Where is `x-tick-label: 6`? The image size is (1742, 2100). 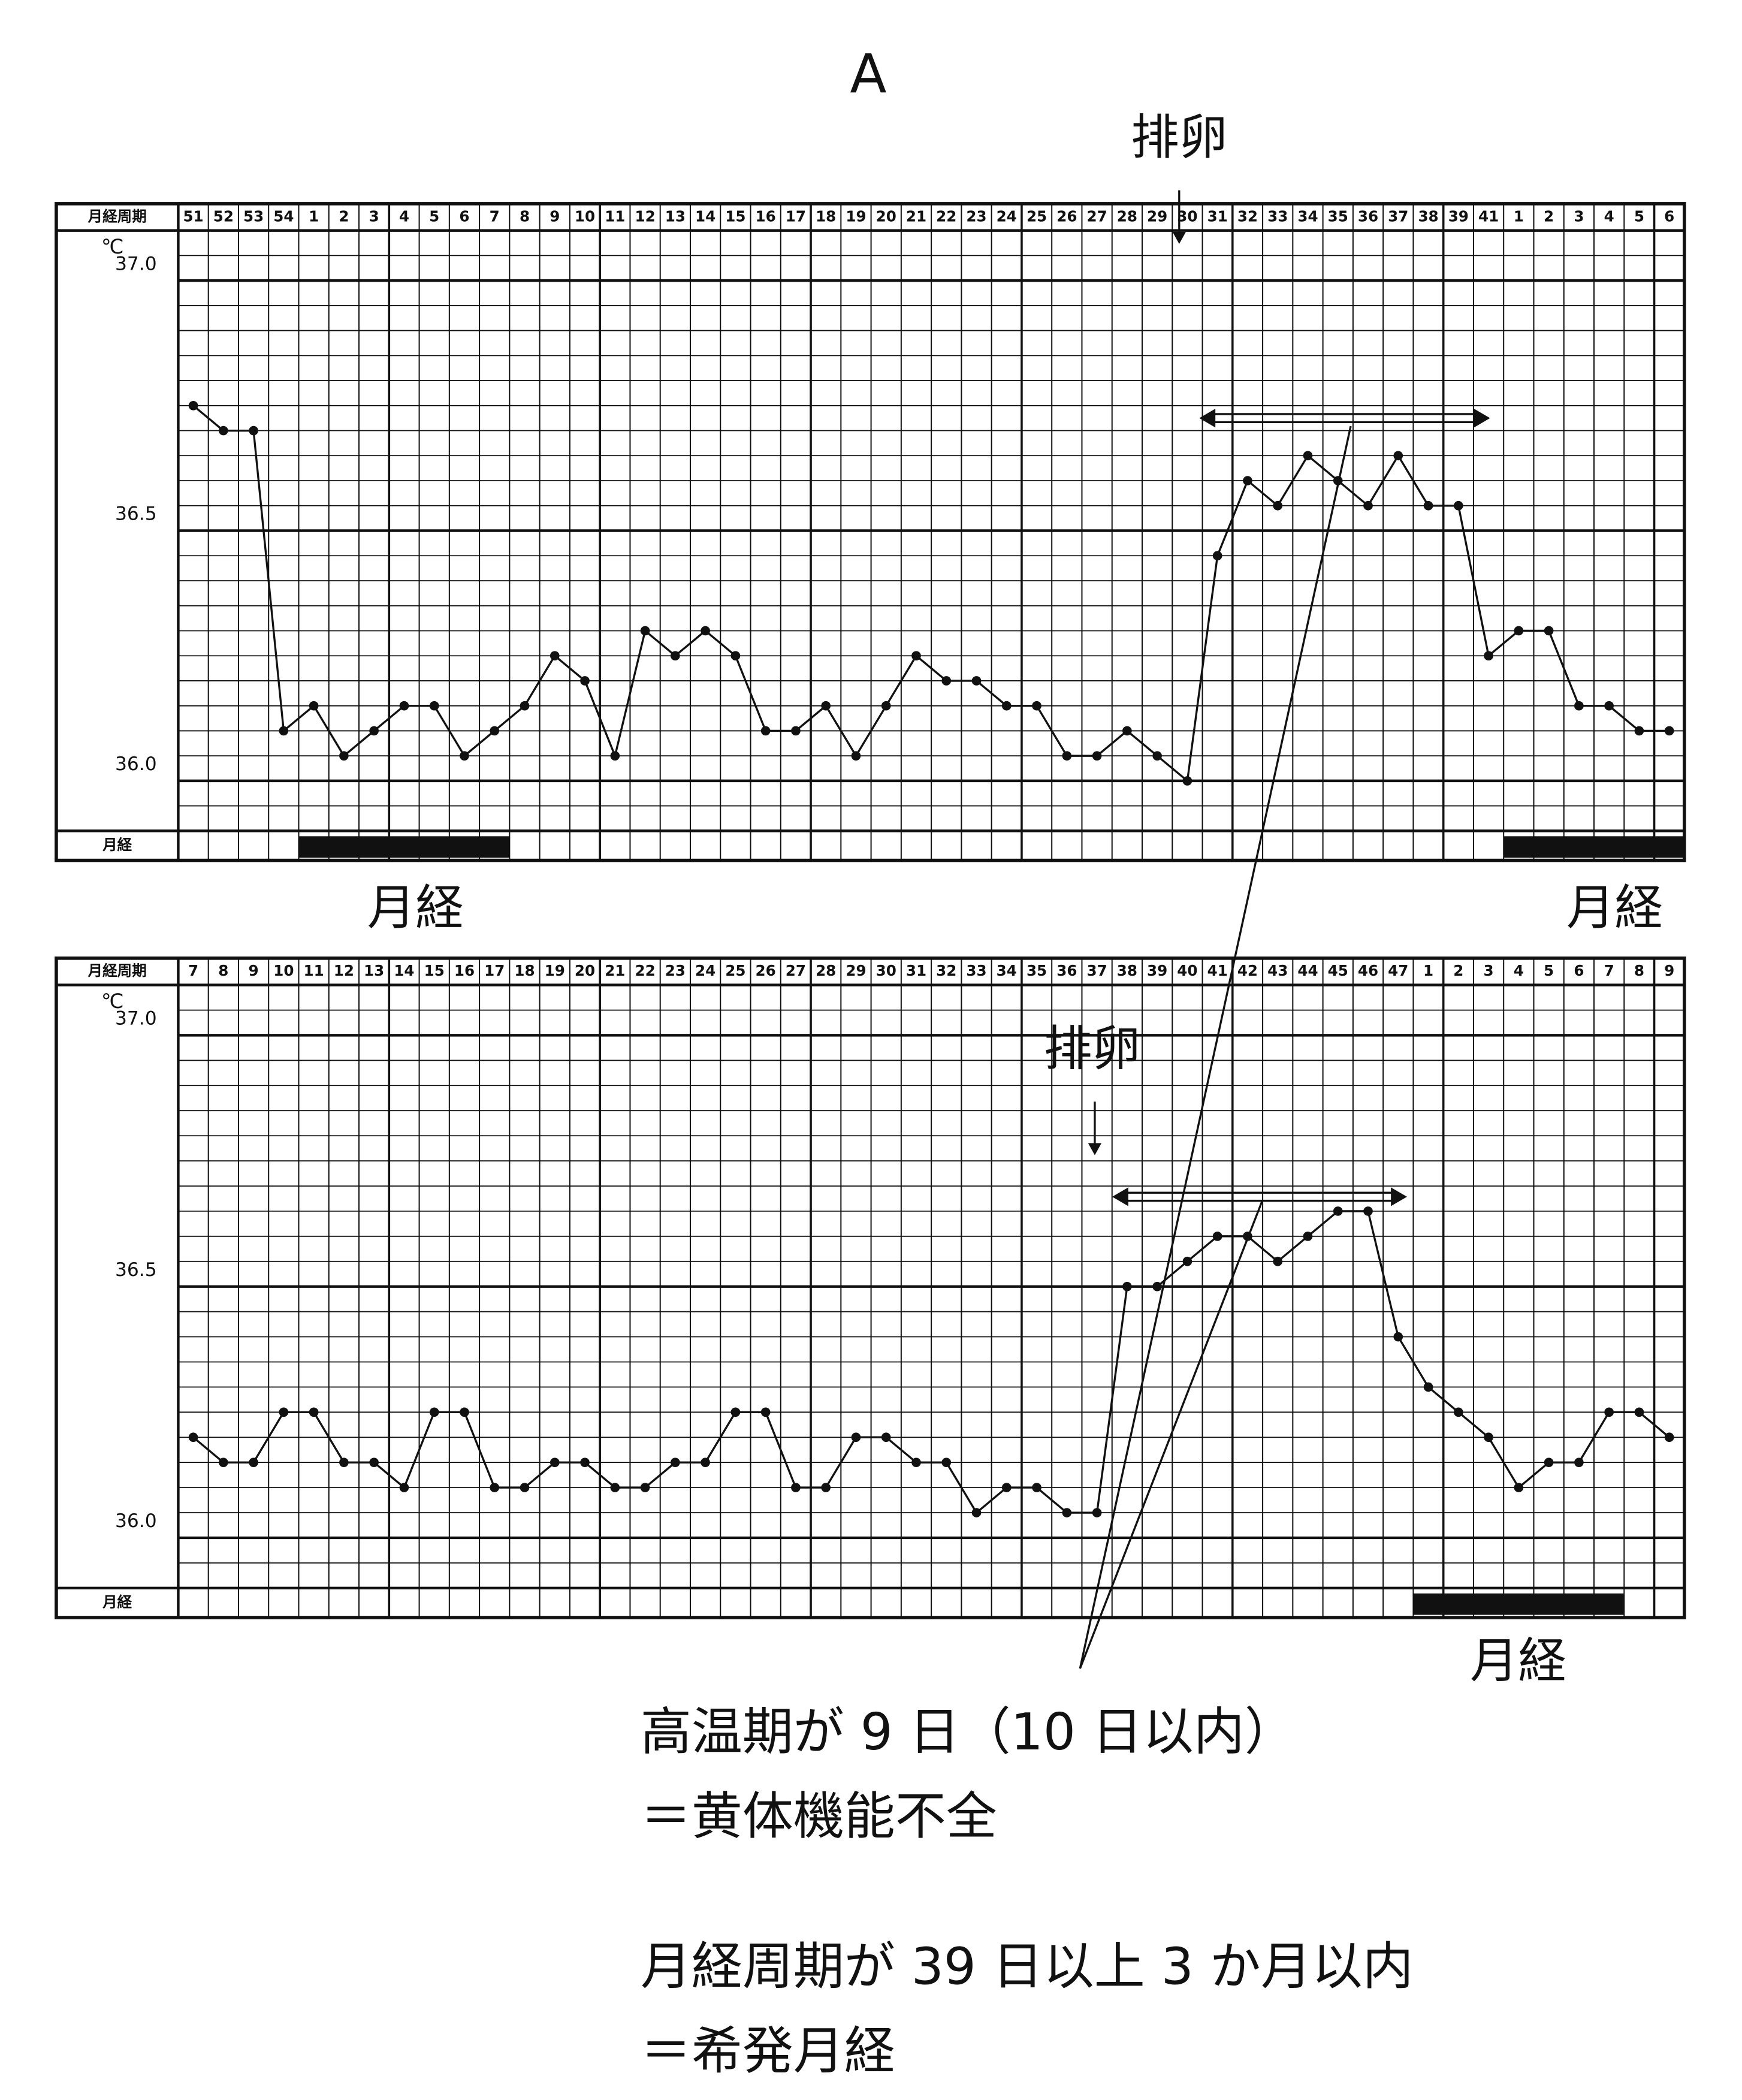 x-tick-label: 6 is located at coordinates (464, 216).